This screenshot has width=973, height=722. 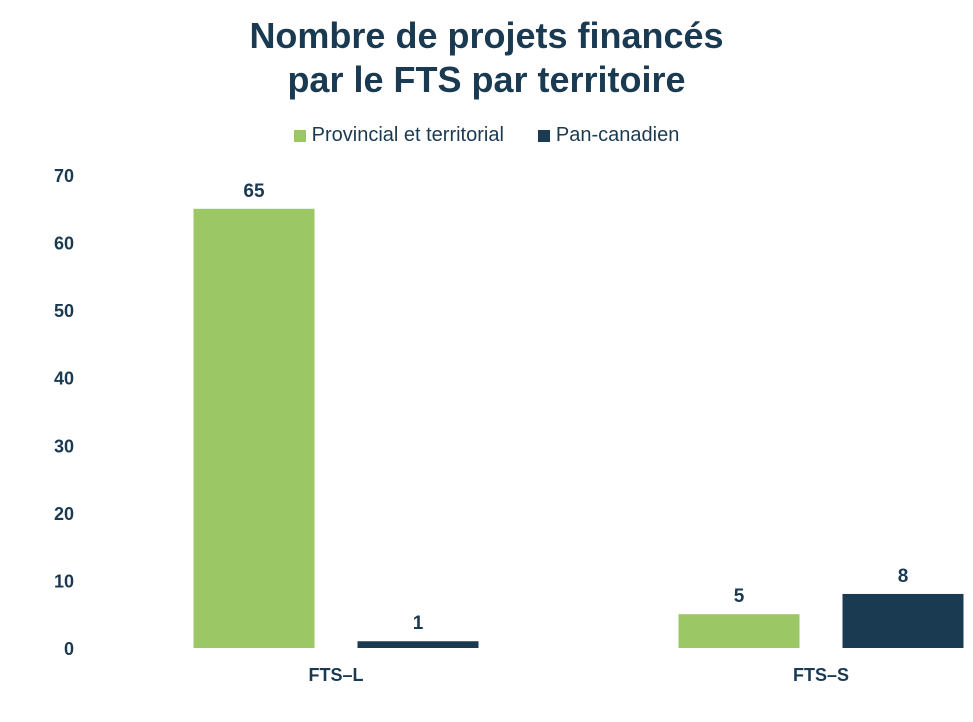 What do you see at coordinates (335, 675) in the screenshot?
I see `x-tick-label: FTS–L` at bounding box center [335, 675].